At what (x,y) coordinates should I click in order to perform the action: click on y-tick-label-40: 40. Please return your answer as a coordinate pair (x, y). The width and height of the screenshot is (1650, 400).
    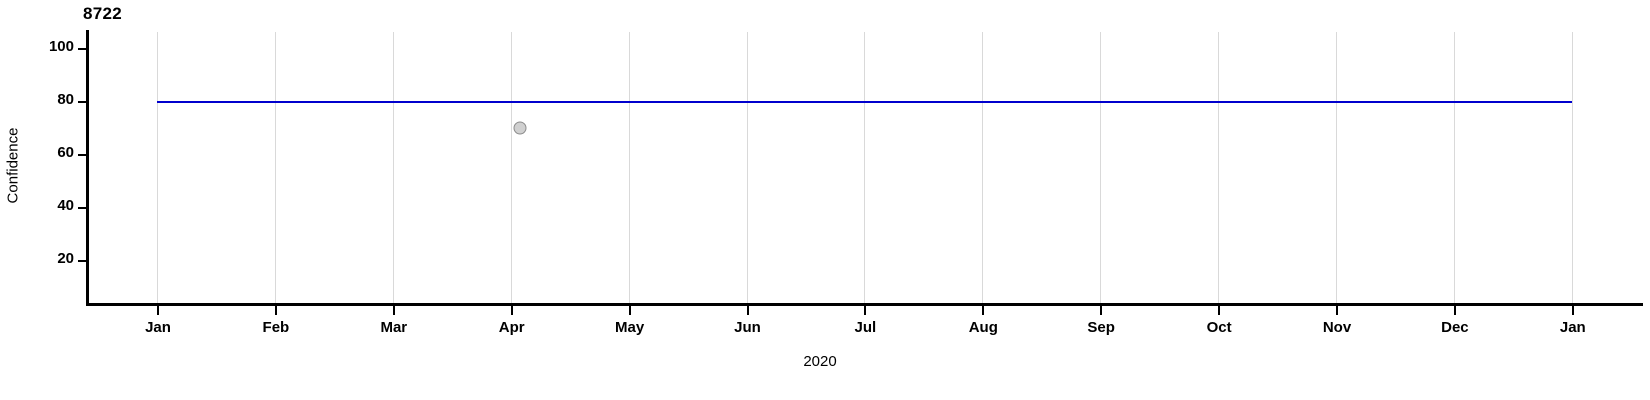
    Looking at the image, I should click on (65, 205).